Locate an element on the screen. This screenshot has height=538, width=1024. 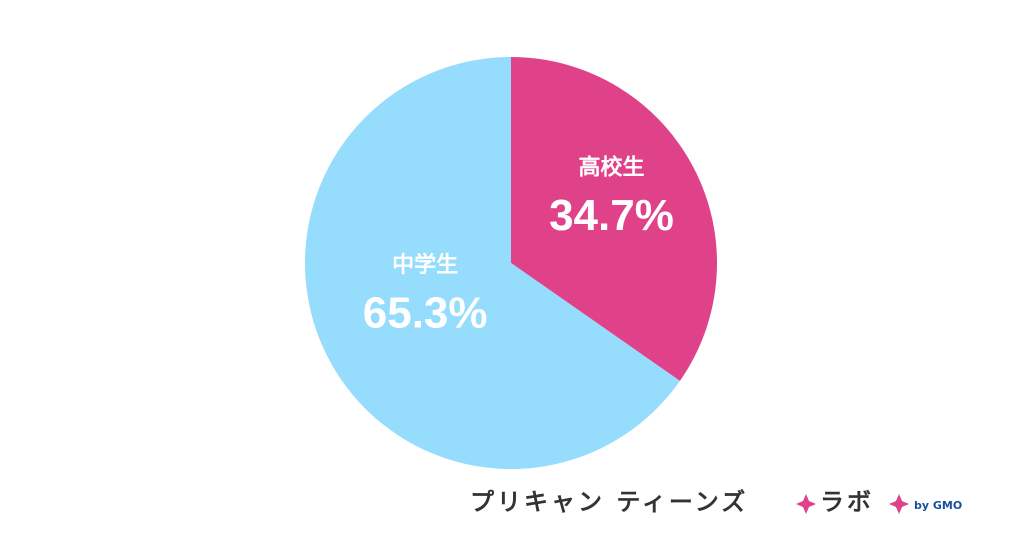
pie-slice is located at coordinates (614, 219).